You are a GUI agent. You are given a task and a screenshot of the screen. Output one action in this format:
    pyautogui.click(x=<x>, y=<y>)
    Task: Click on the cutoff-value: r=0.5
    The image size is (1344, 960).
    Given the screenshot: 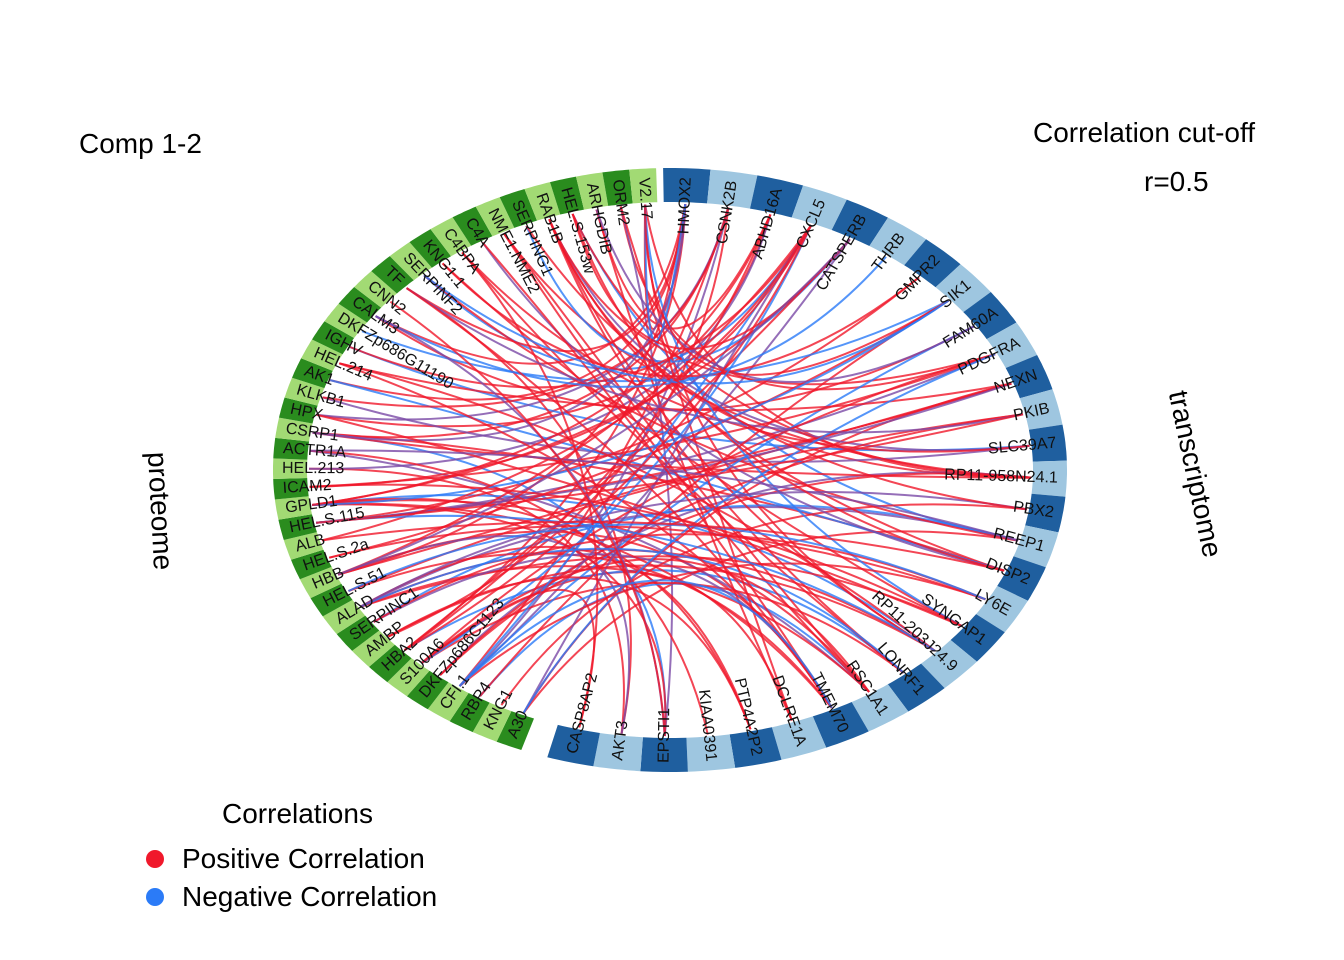 What is the action you would take?
    pyautogui.click(x=1176, y=181)
    